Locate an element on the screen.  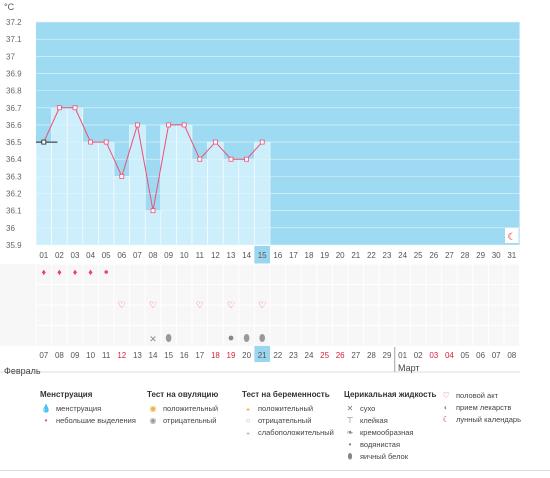
day-number: 17 is located at coordinates (293, 255).